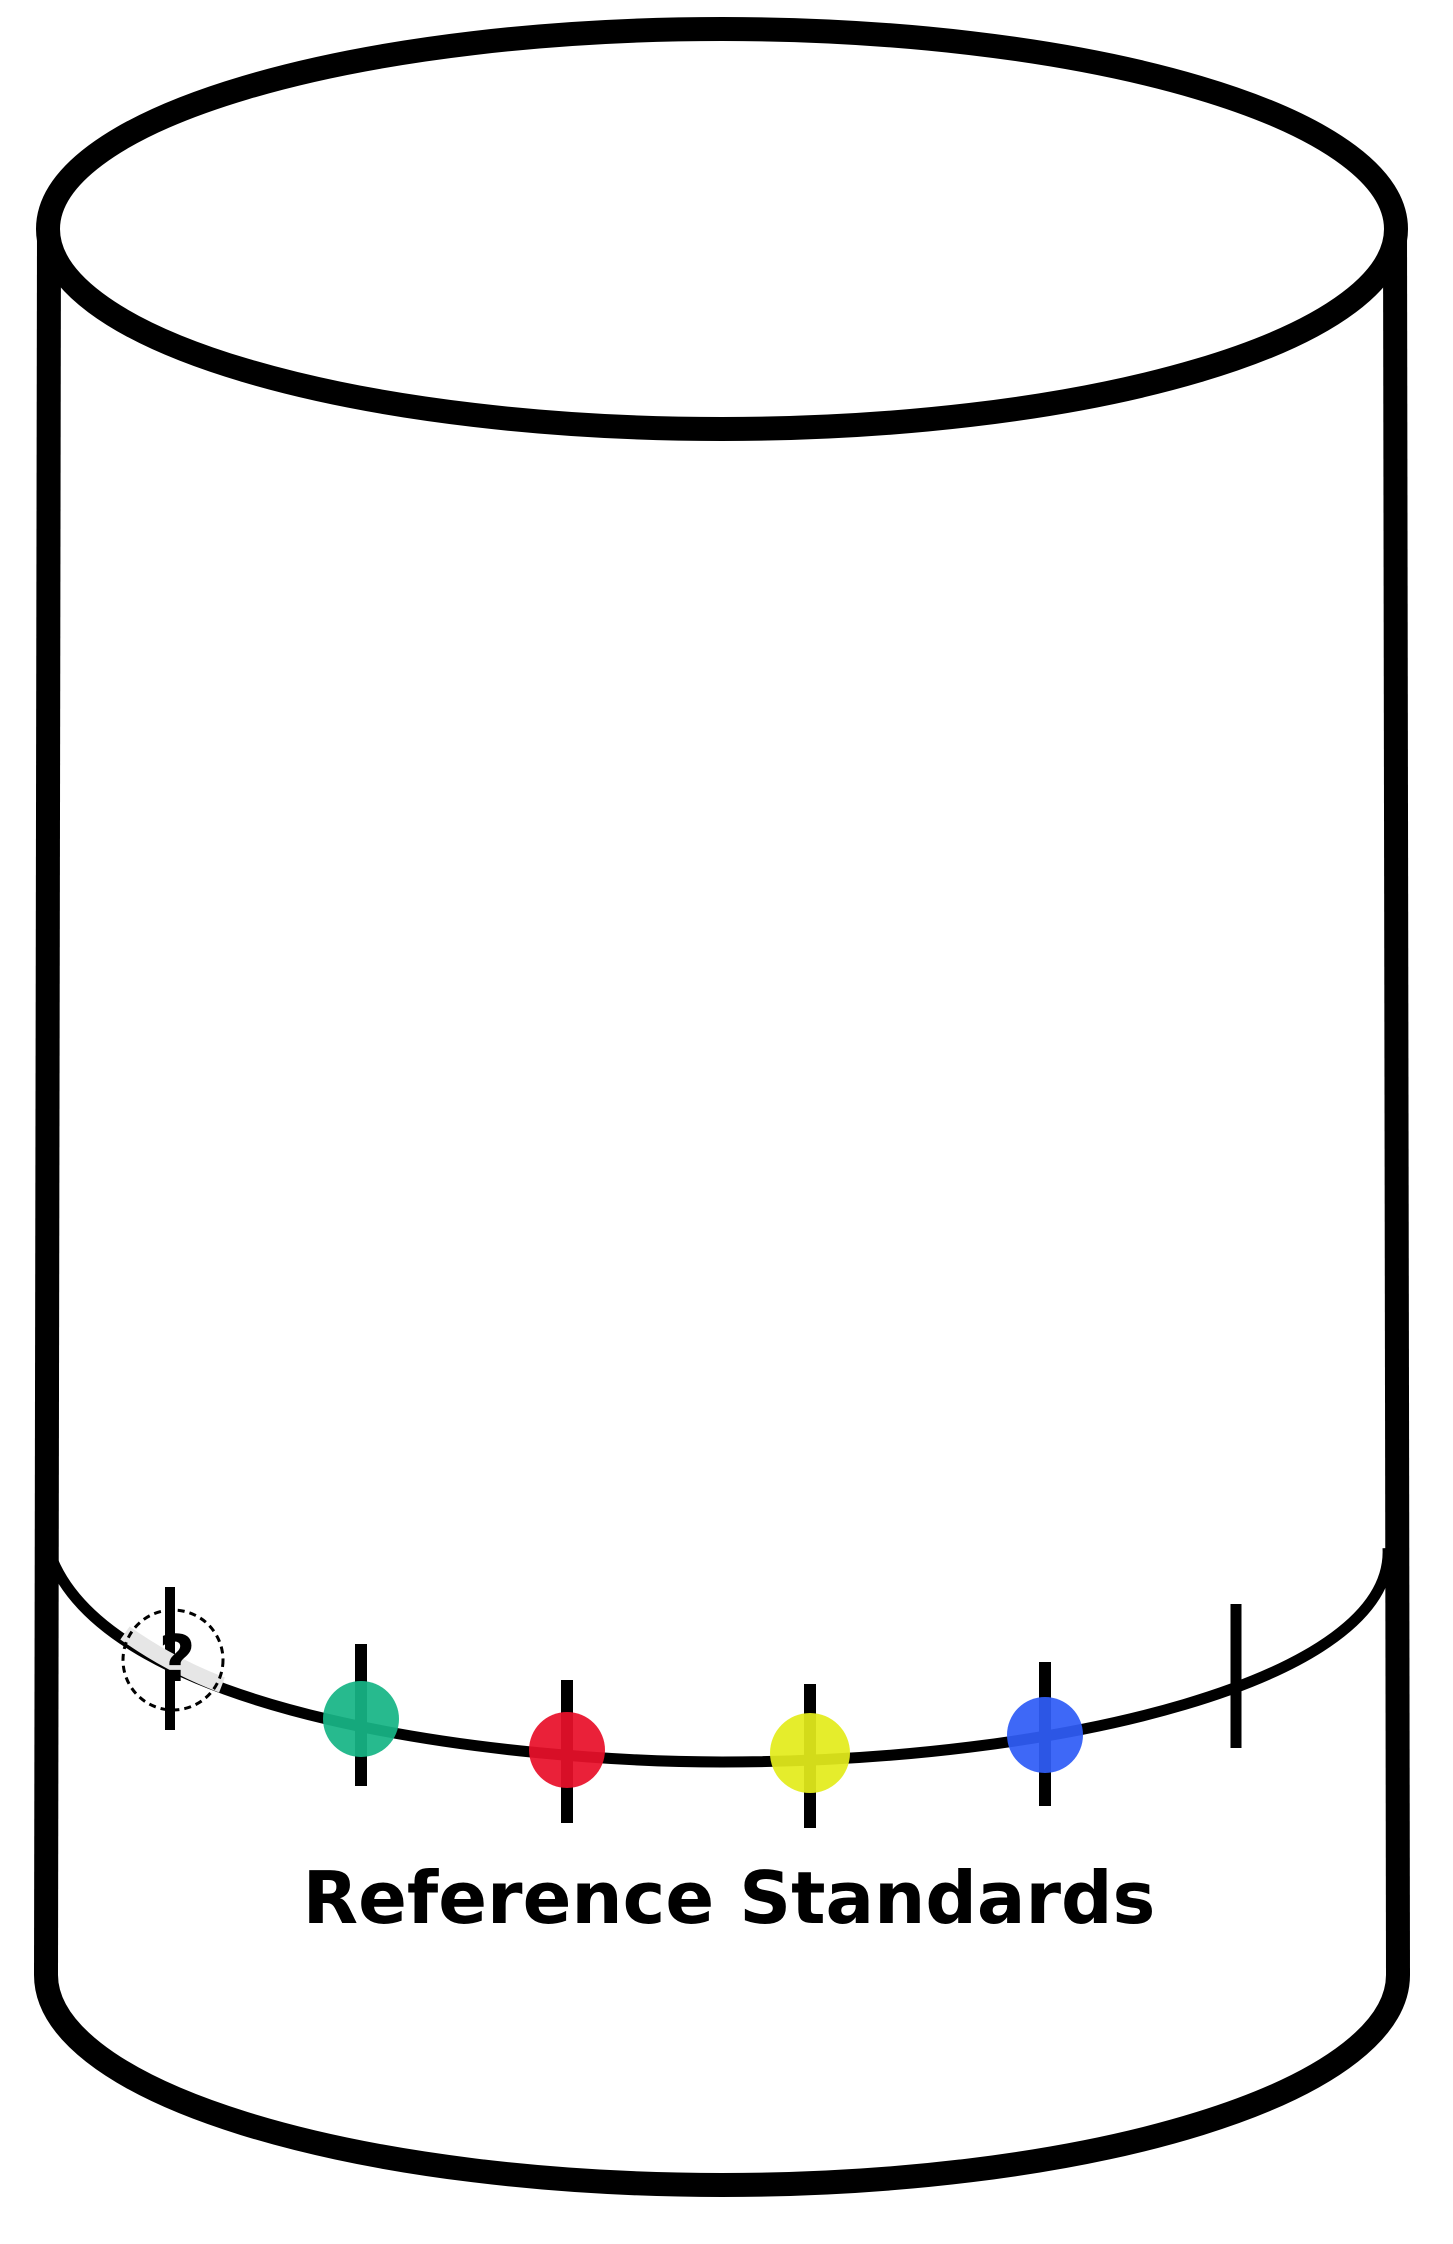 The image size is (1453, 2244). What do you see at coordinates (729, 1898) in the screenshot?
I see `reference-standards-caption: Reference Standards` at bounding box center [729, 1898].